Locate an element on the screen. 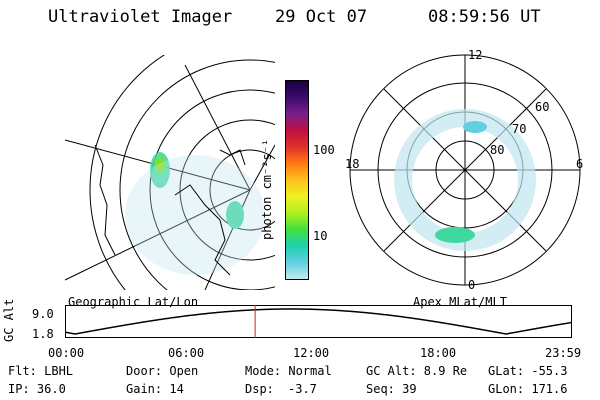 The width and height of the screenshot is (600, 400). gc-alt-info: GC Alt: 8.9 Re is located at coordinates (417, 371).